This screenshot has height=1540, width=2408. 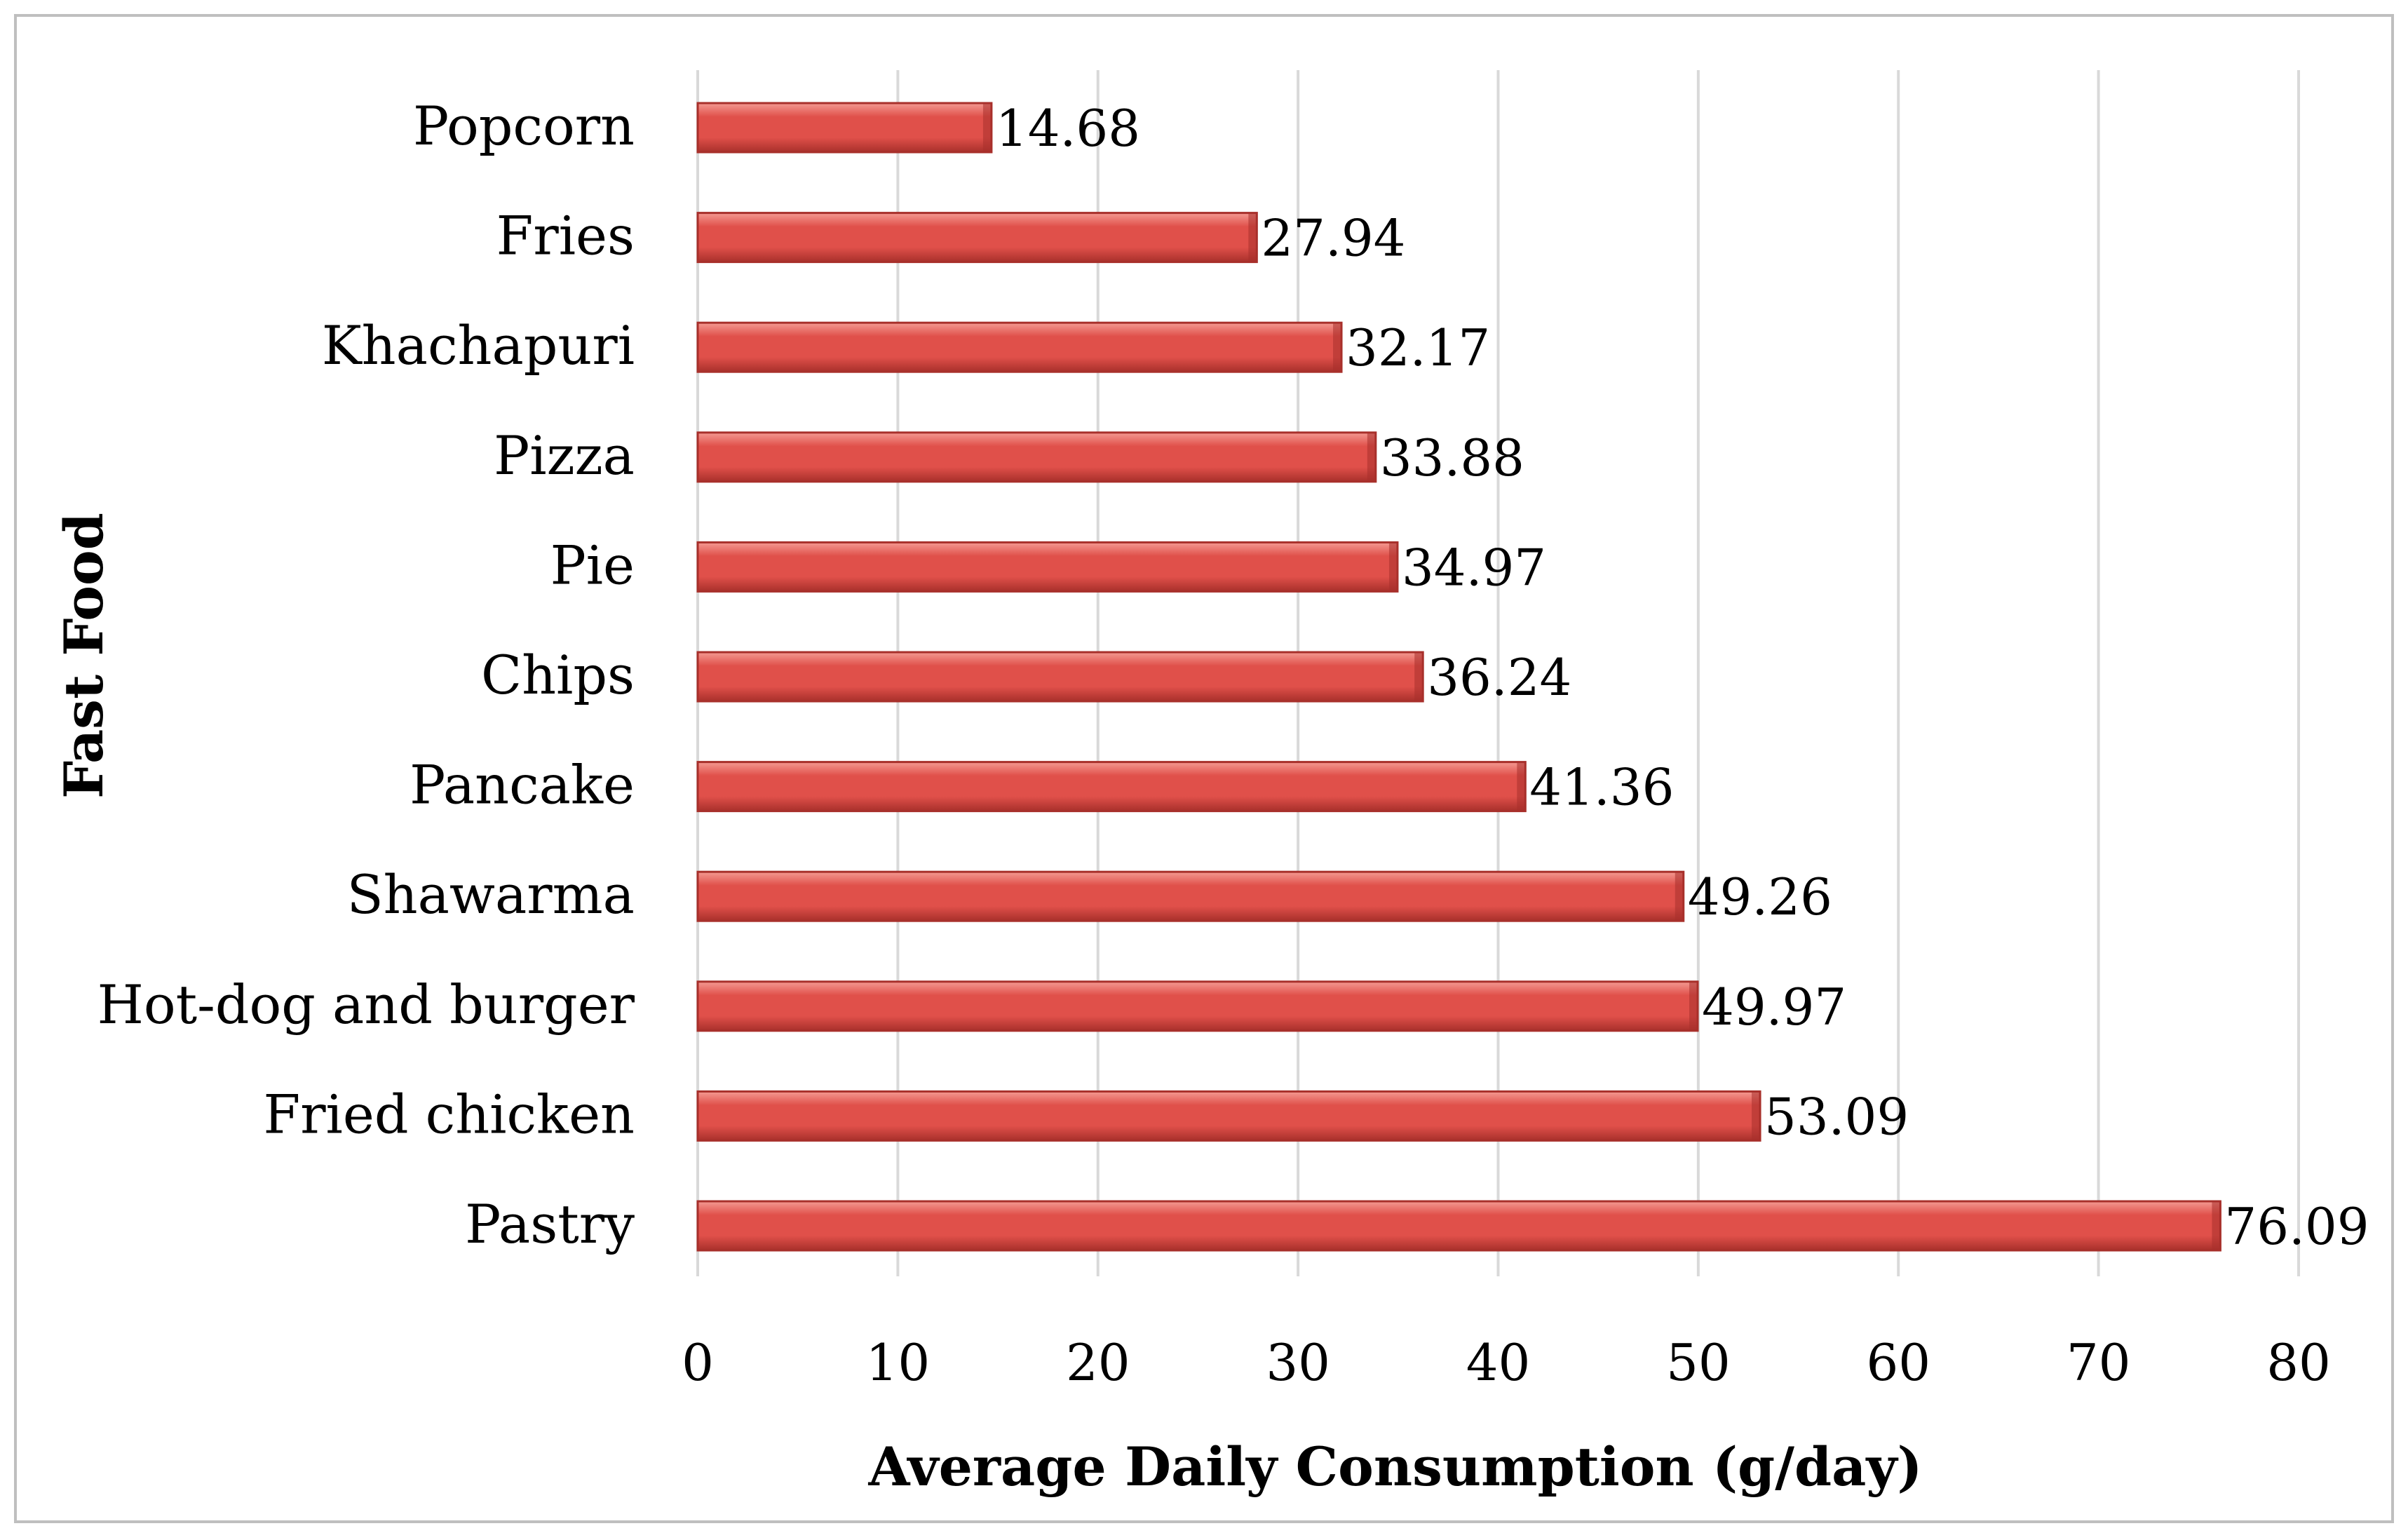 I want to click on category-label: Chips, so click(x=558, y=675).